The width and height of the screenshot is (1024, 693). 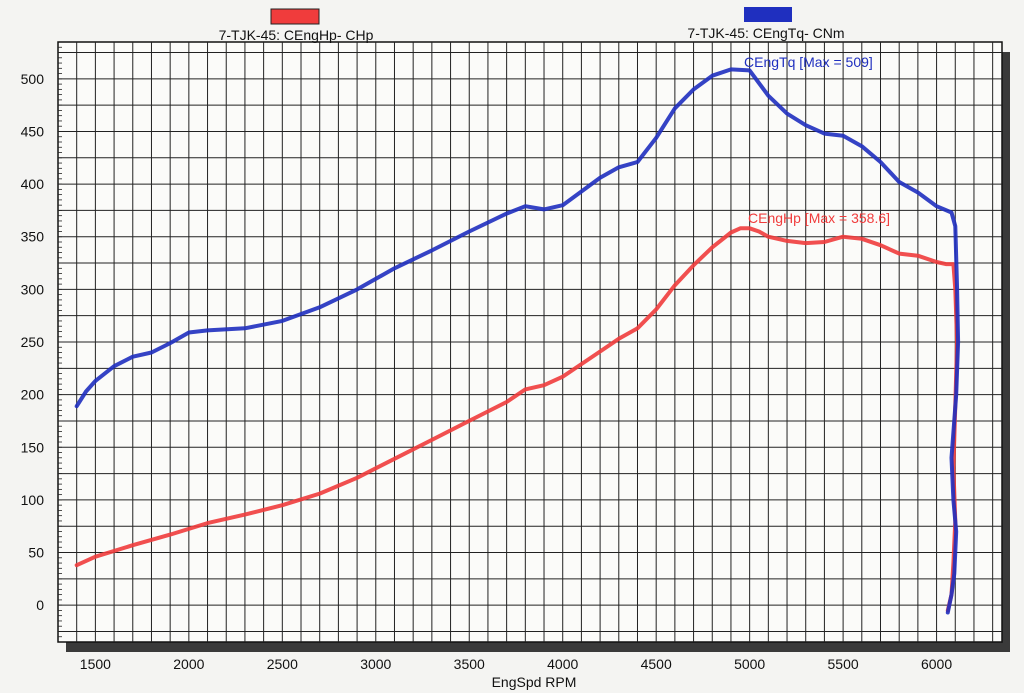 I want to click on y-tick-label: 450, so click(x=33, y=131).